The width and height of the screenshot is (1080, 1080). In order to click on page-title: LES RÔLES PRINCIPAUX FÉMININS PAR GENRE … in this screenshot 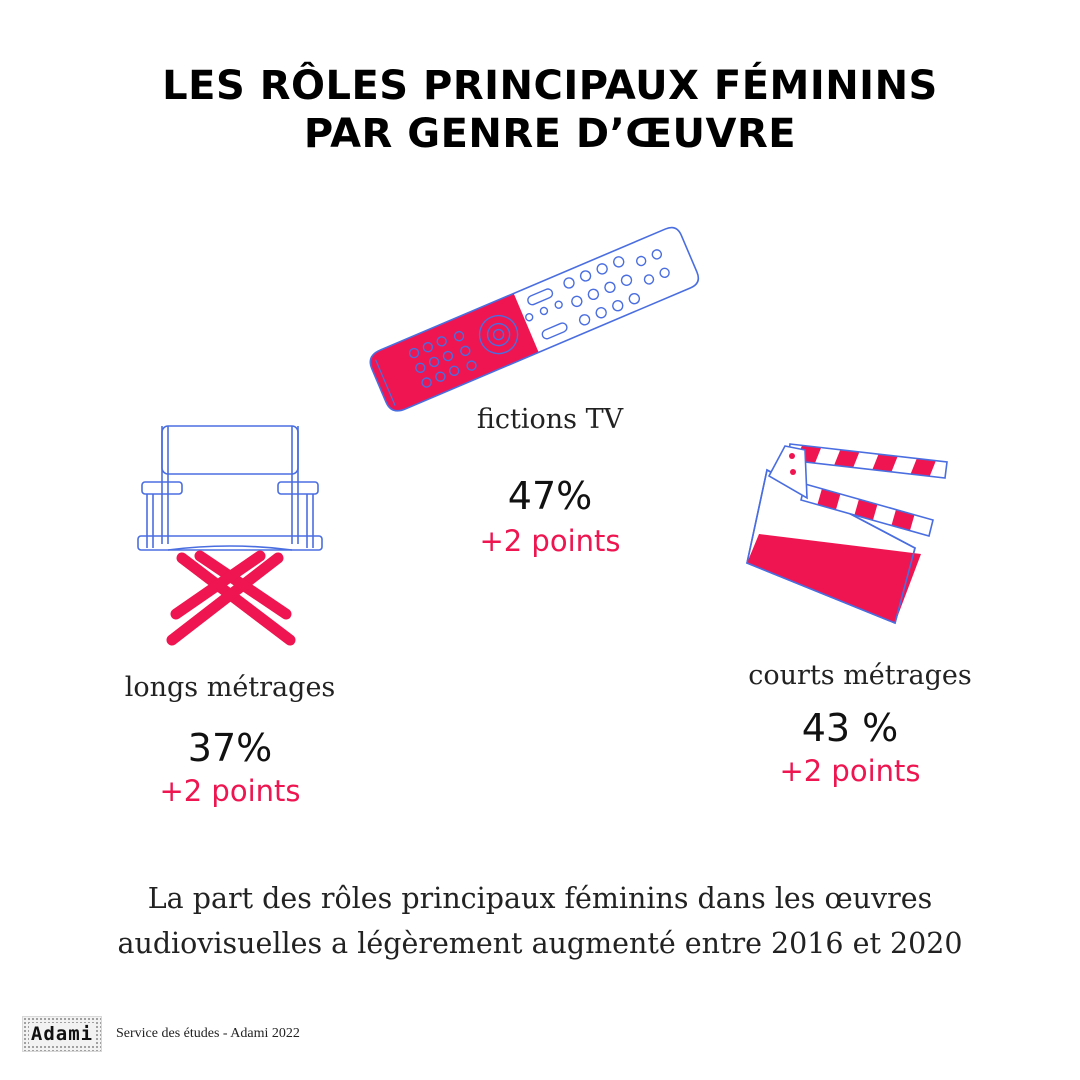, I will do `click(540, 110)`.